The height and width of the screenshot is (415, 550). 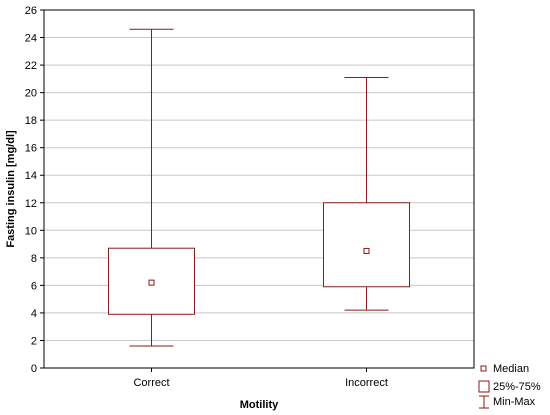 I want to click on x-category-label: Incorrect, so click(x=366, y=383).